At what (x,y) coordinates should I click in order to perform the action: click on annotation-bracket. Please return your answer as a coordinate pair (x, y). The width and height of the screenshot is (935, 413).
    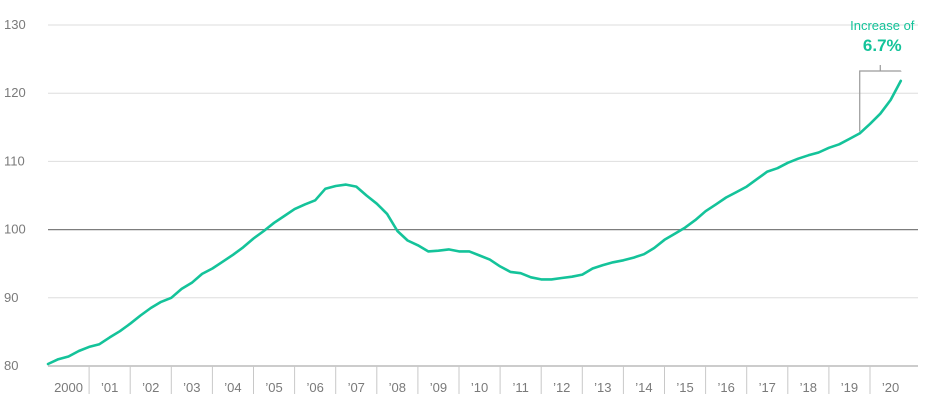
    Looking at the image, I should click on (880, 98).